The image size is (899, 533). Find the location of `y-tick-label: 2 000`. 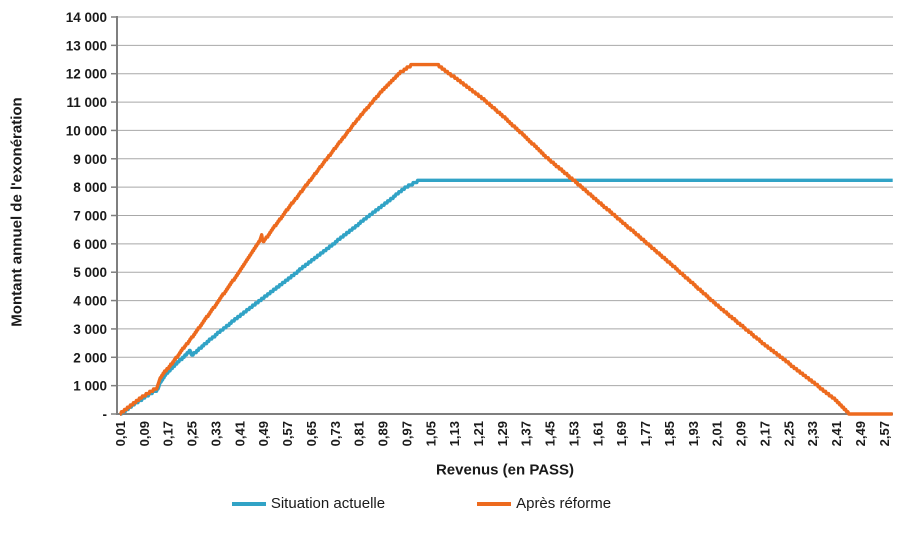

y-tick-label: 2 000 is located at coordinates (90, 357).